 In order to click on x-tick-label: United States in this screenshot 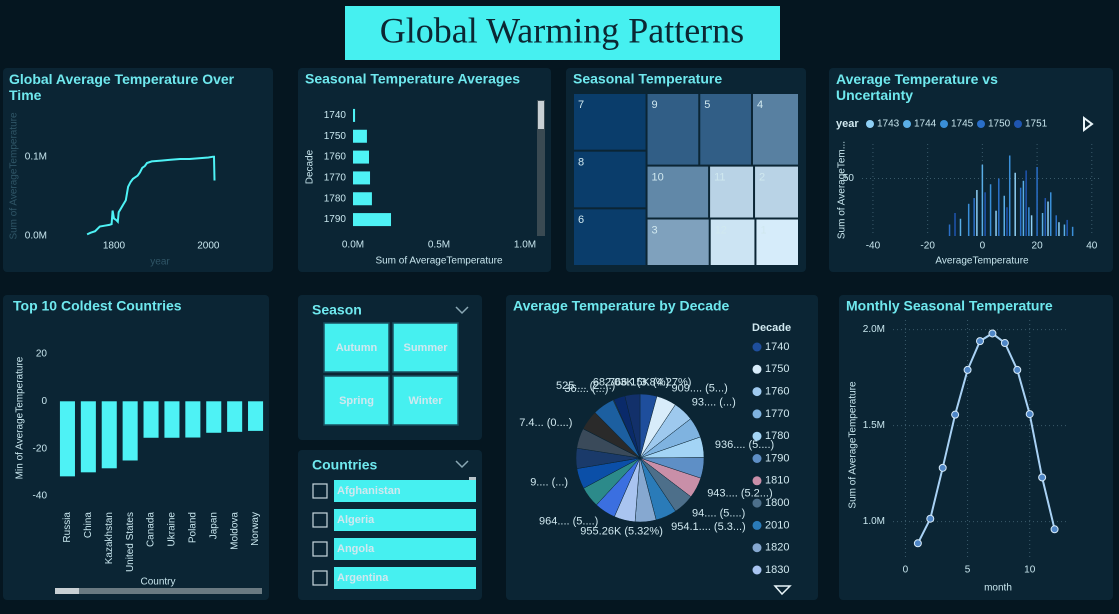, I will do `click(130, 542)`.